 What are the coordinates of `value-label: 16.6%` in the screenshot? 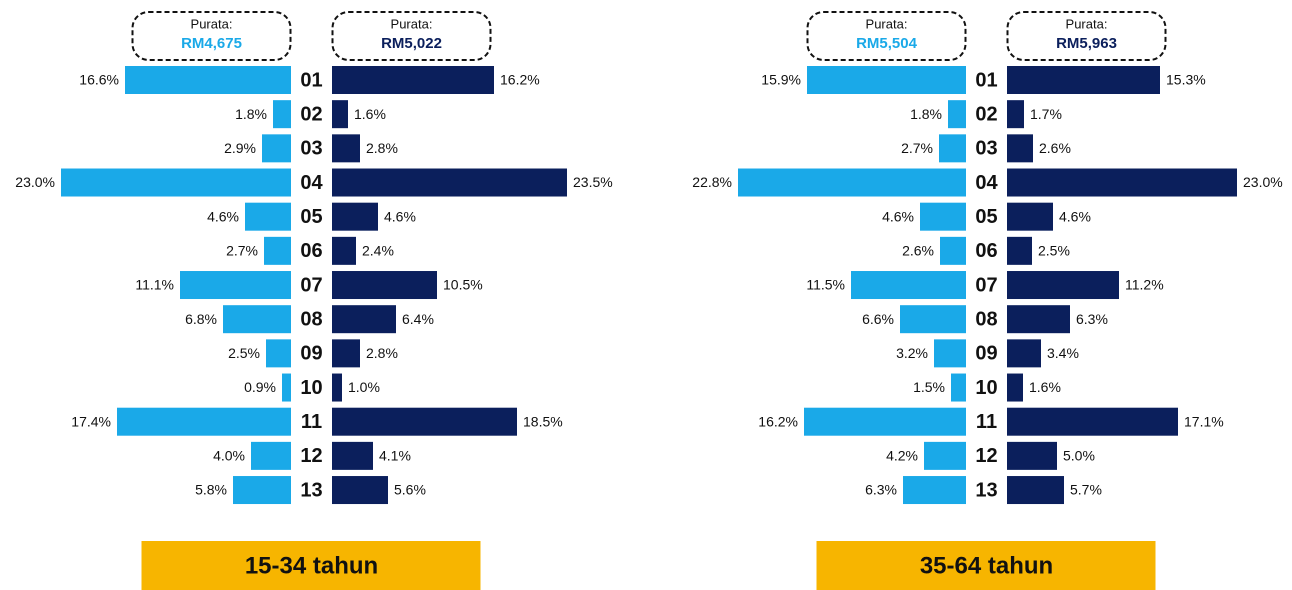 It's located at (99, 80).